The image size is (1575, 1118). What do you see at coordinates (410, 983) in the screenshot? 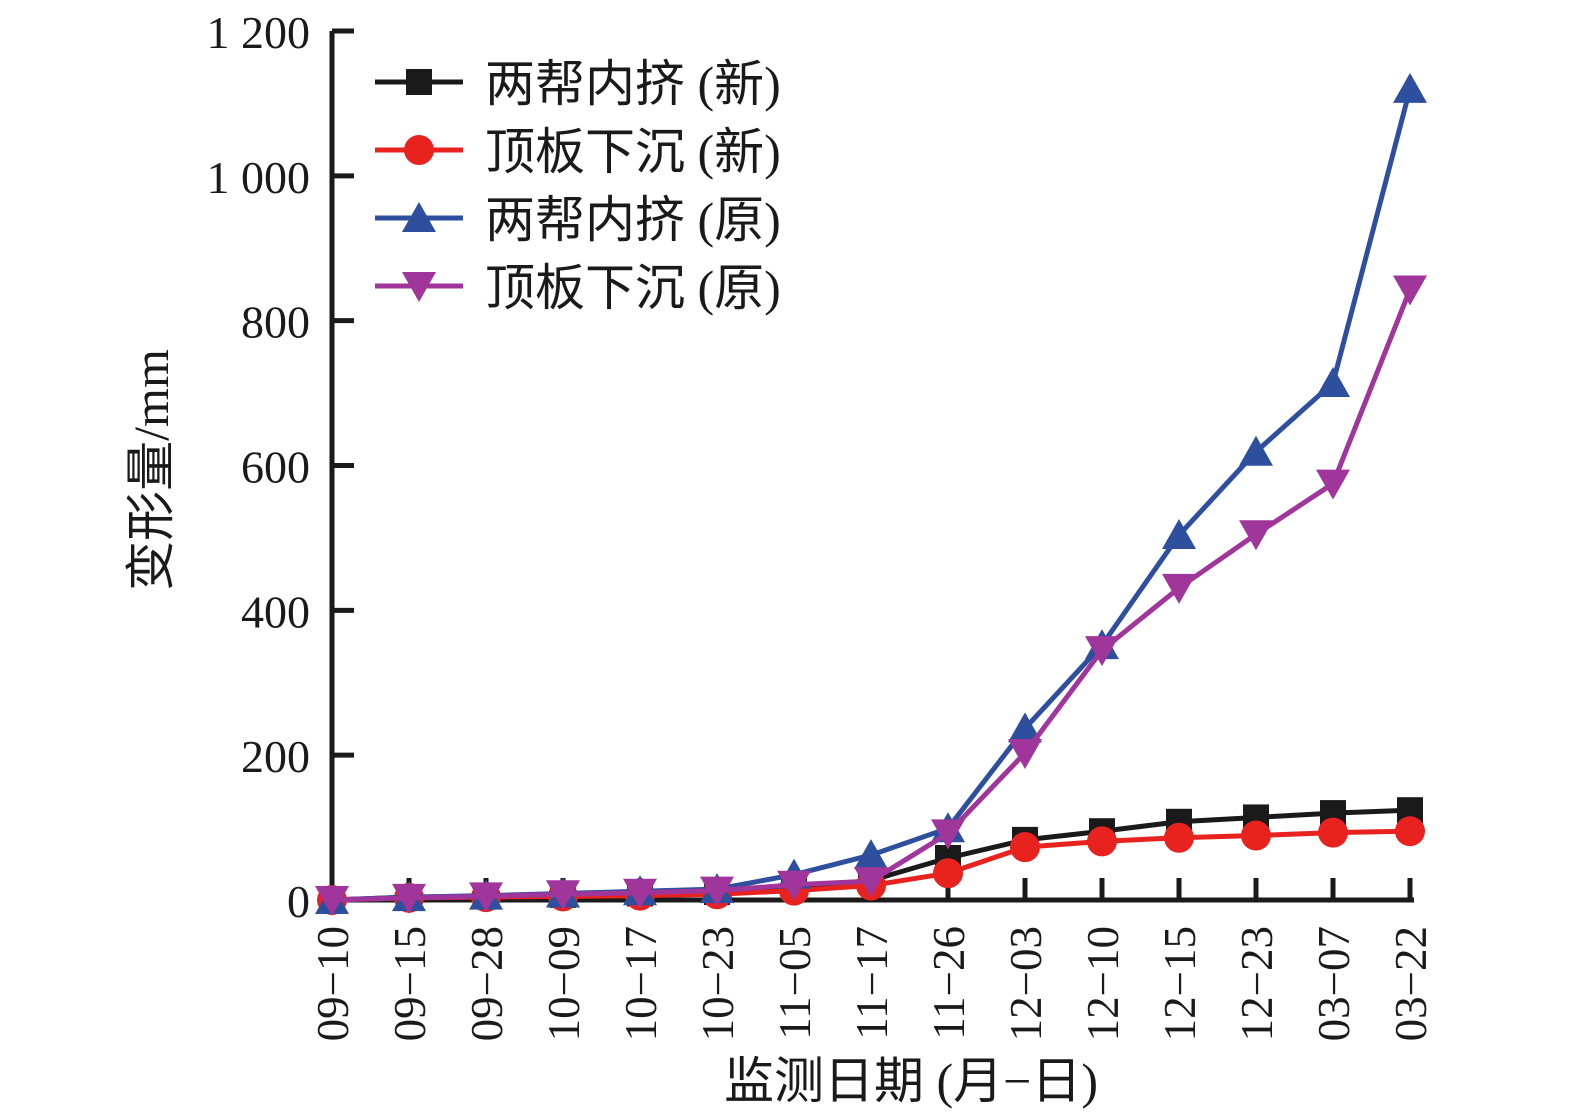
I see `x-axis-tick-label: 09−15` at bounding box center [410, 983].